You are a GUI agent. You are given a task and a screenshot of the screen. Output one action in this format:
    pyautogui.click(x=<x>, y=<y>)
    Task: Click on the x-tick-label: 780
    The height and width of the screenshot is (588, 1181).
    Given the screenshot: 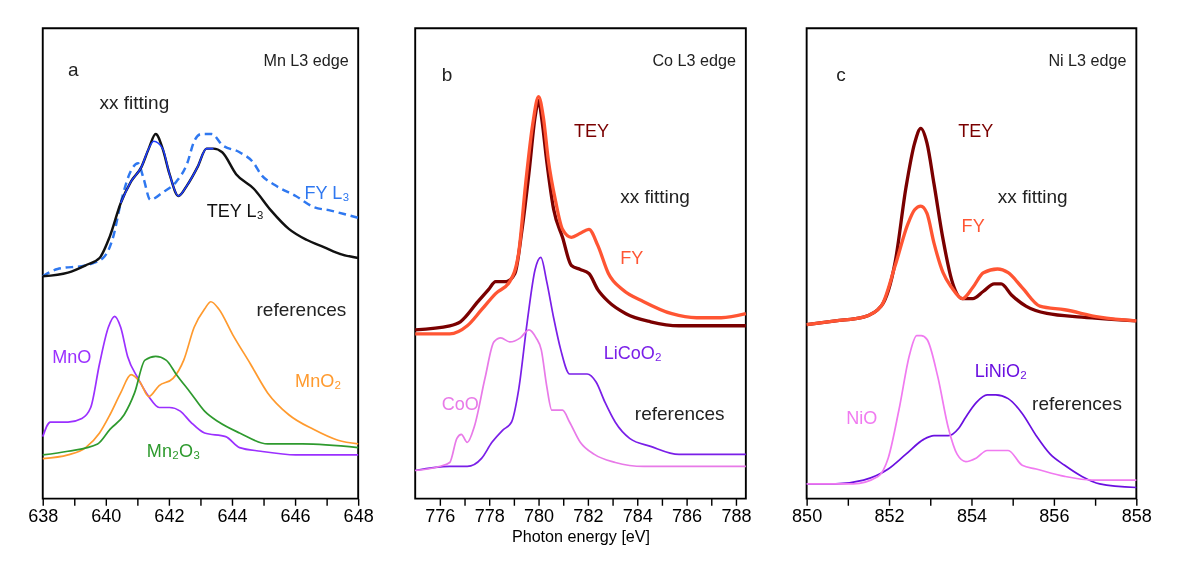 What is the action you would take?
    pyautogui.click(x=539, y=515)
    